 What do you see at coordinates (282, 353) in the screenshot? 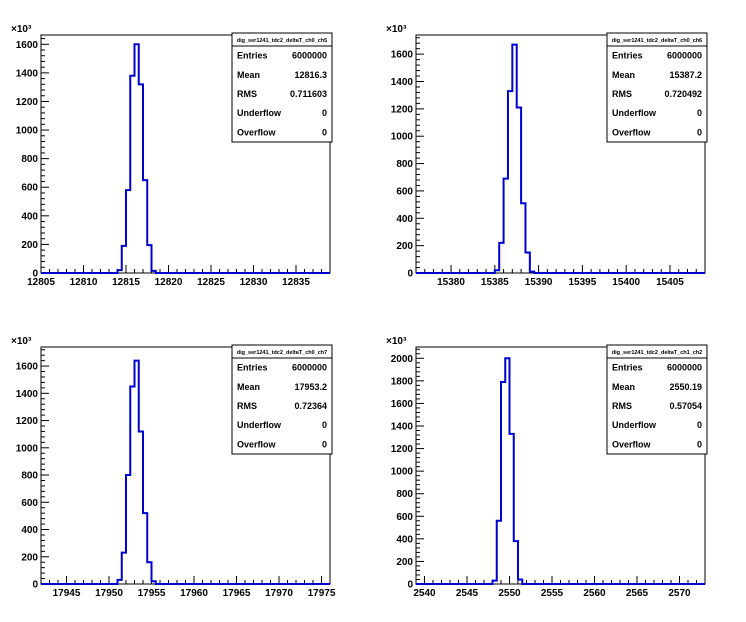
I see `histogram-title: dig_ser1241_tdc2_deltaT_ch0_ch7` at bounding box center [282, 353].